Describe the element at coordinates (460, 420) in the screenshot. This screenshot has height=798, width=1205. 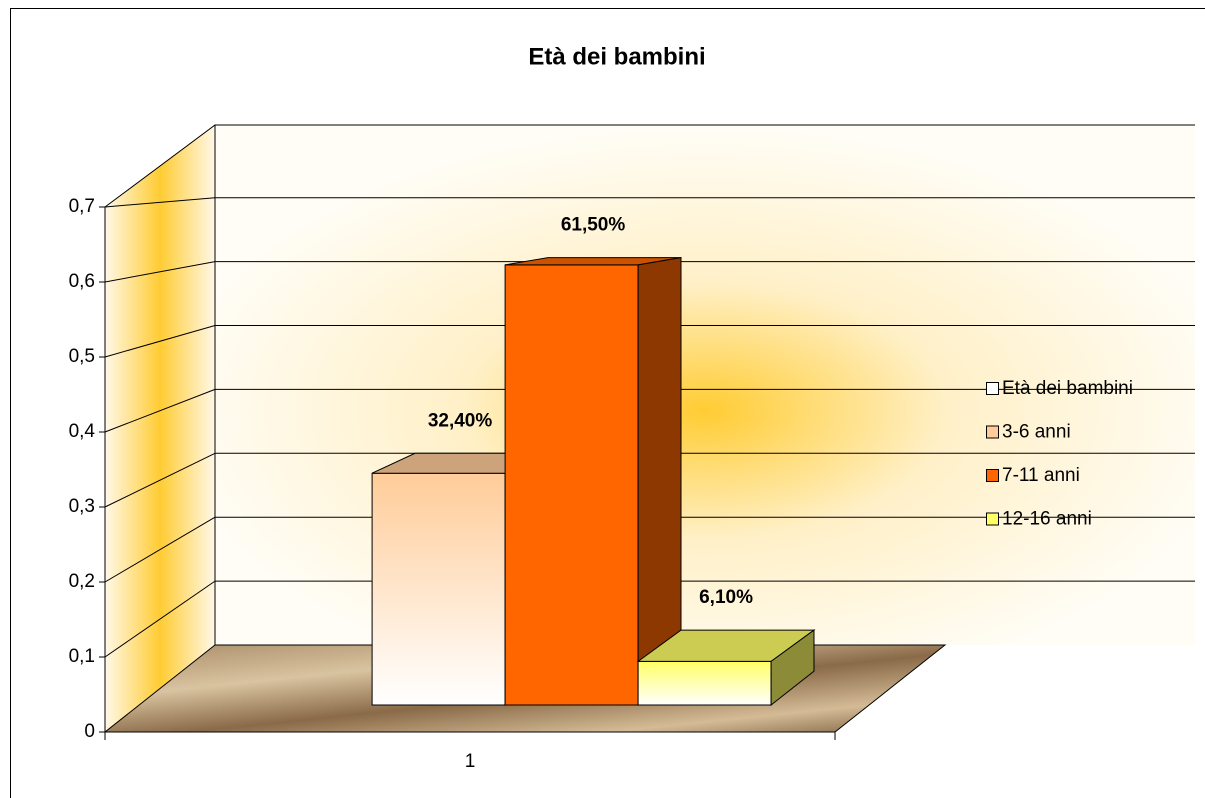
I see `data-label: 32,40%` at that location.